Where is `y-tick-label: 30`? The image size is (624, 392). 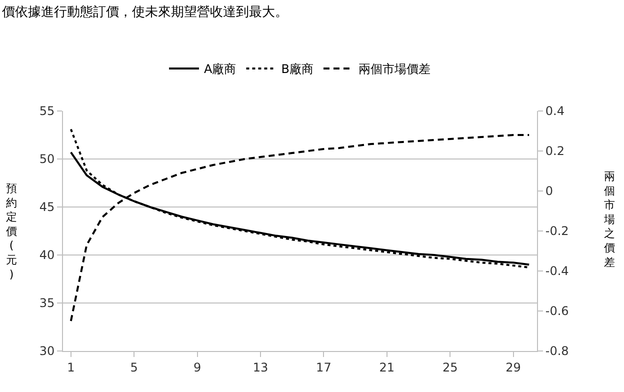 y-tick-label: 30 is located at coordinates (47, 351).